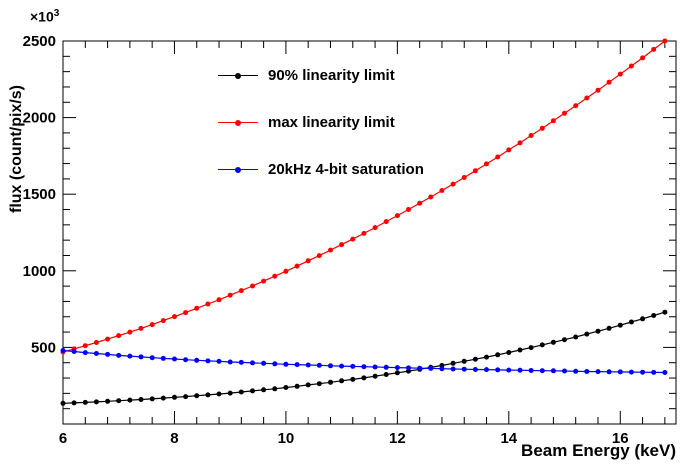 The width and height of the screenshot is (696, 472). What do you see at coordinates (286, 438) in the screenshot?
I see `x-tick-label: 10` at bounding box center [286, 438].